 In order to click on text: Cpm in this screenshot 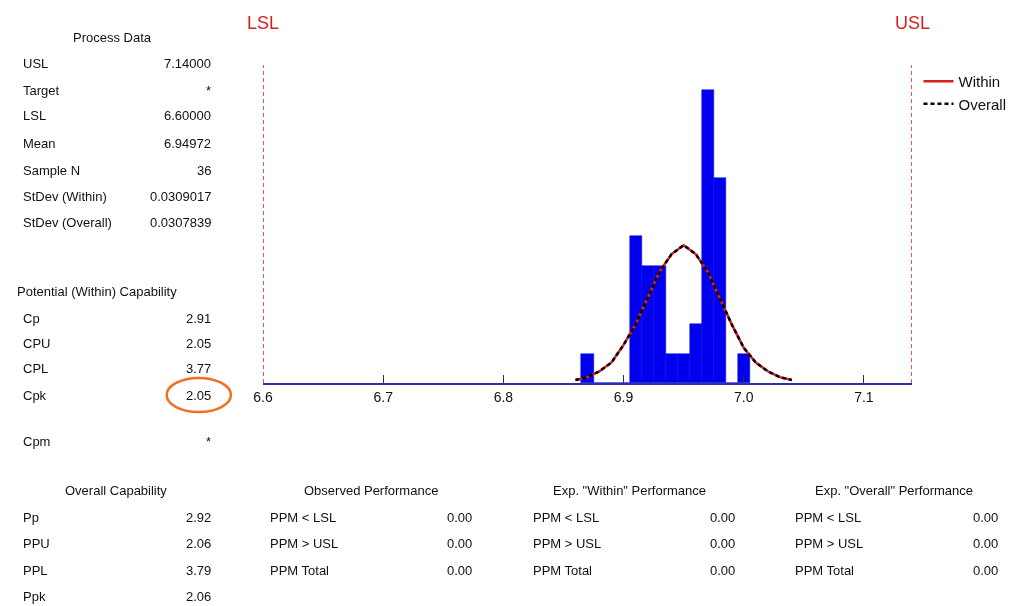, I will do `click(37, 441)`.